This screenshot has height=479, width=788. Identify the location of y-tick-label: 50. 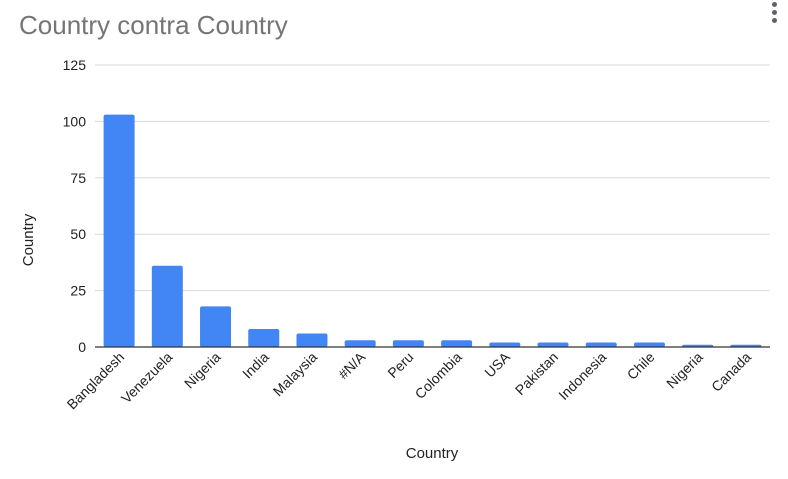
(78, 234).